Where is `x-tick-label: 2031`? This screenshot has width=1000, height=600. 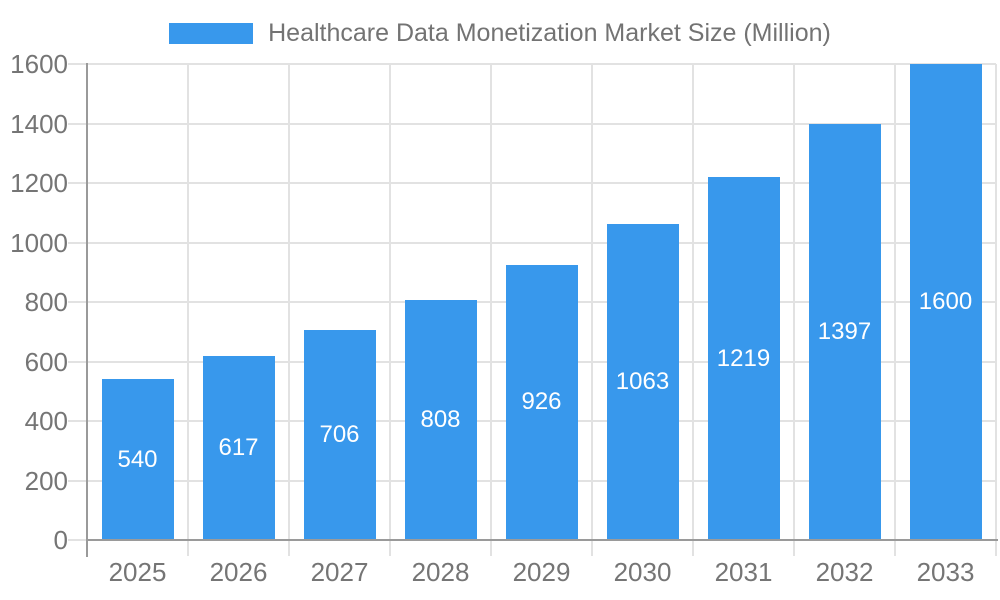
x-tick-label: 2031 is located at coordinates (743, 572).